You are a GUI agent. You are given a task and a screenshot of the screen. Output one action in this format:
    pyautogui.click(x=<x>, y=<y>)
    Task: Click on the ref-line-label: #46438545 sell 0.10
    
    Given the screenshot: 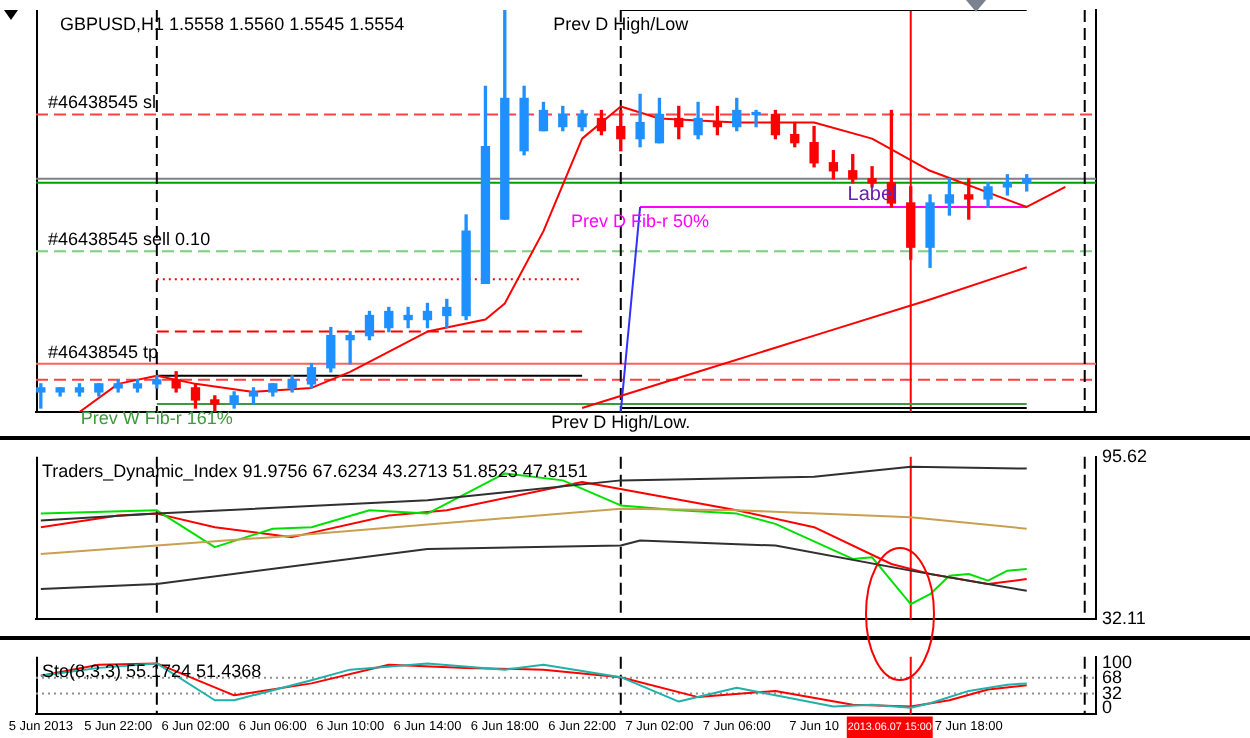 What is the action you would take?
    pyautogui.click(x=129, y=239)
    